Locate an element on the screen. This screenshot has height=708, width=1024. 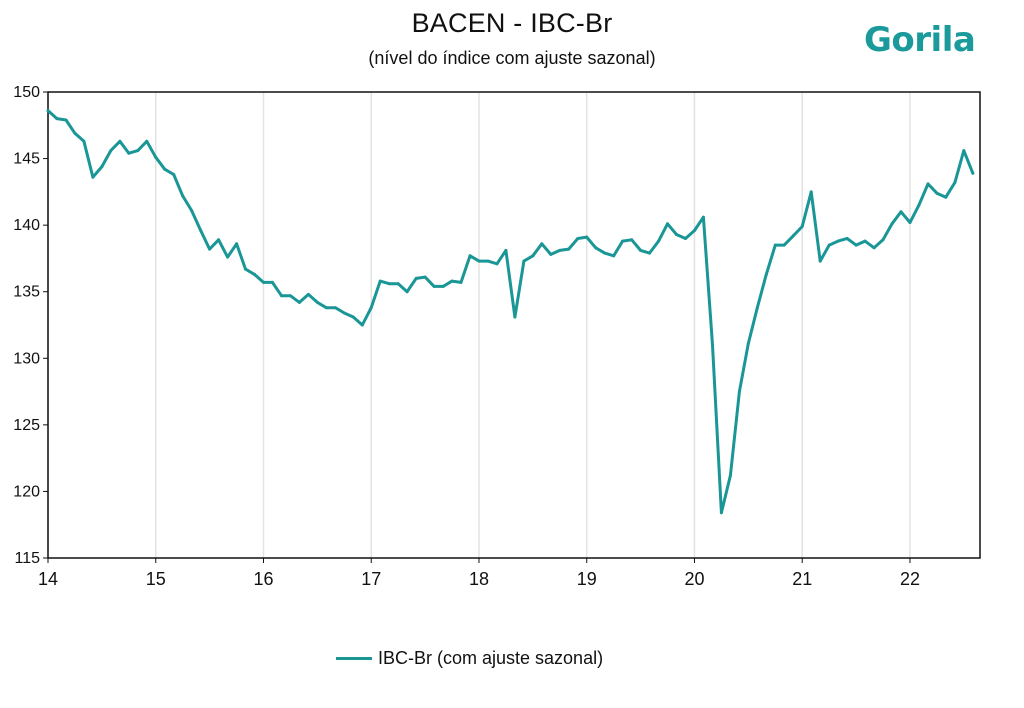
x-tick-label: 19 is located at coordinates (587, 579).